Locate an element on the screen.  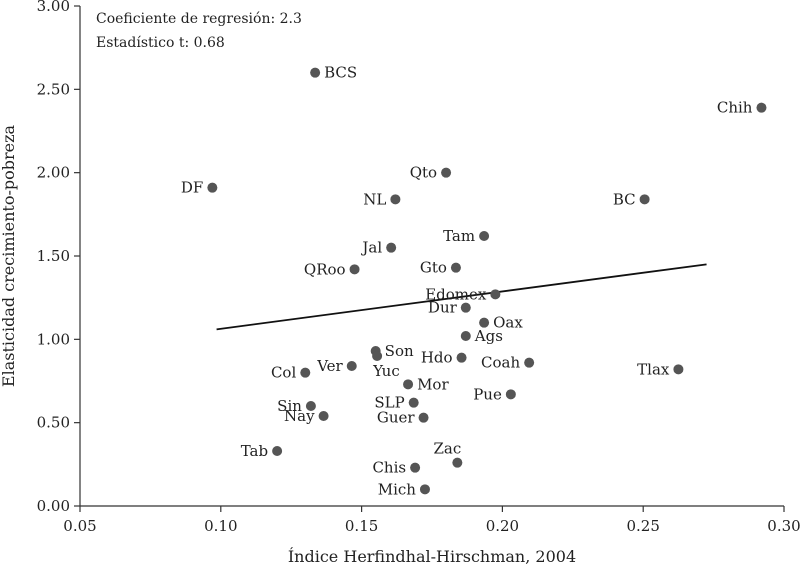
point-label-yuc: Yuc is located at coordinates (386, 371).